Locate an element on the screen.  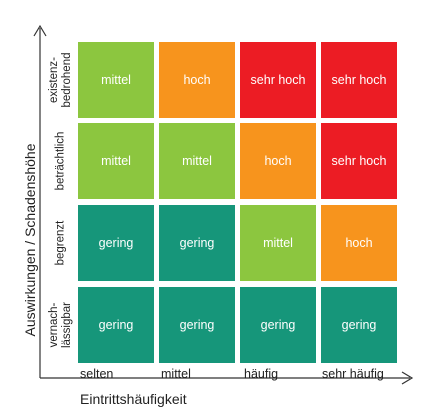
y-label-begrenzt: begrenzt is located at coordinates (60, 243).